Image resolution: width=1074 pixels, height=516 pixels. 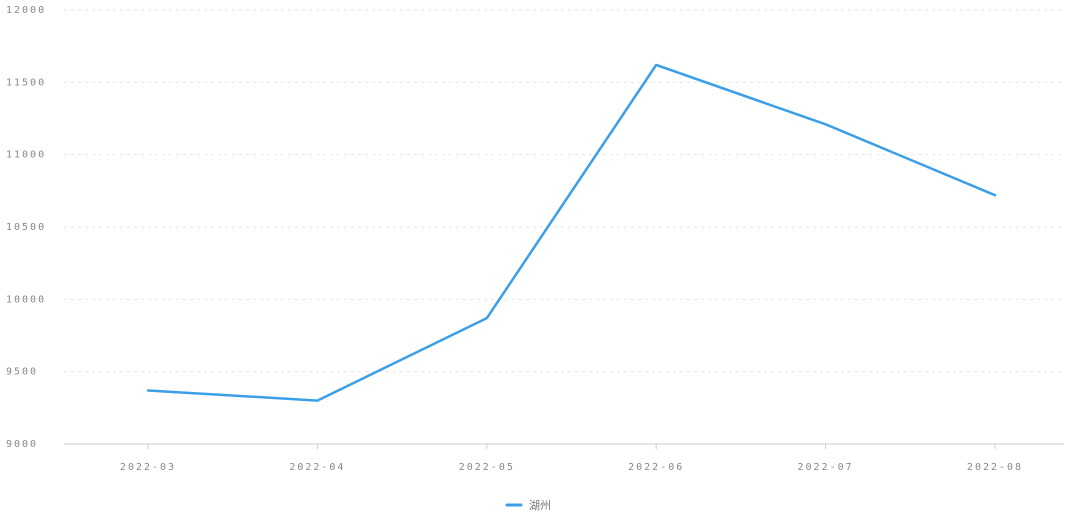 I want to click on x-tick-label: 2022-06, so click(x=656, y=467).